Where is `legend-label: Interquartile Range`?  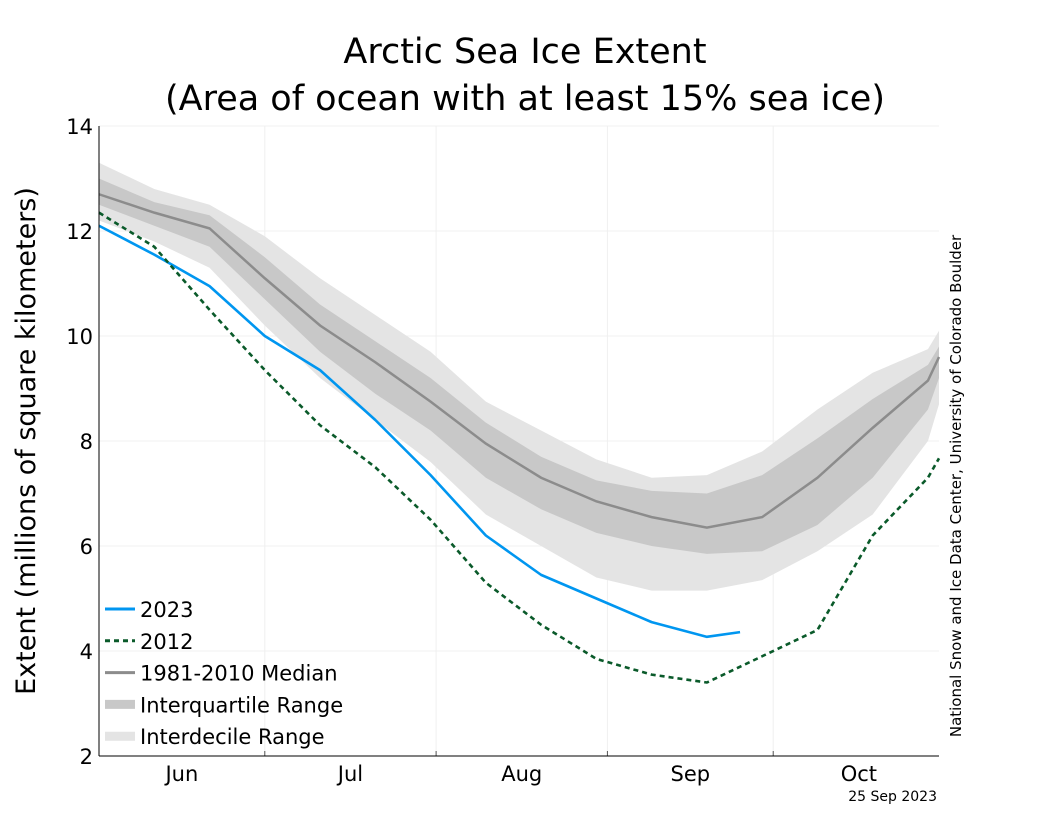
legend-label: Interquartile Range is located at coordinates (241, 705).